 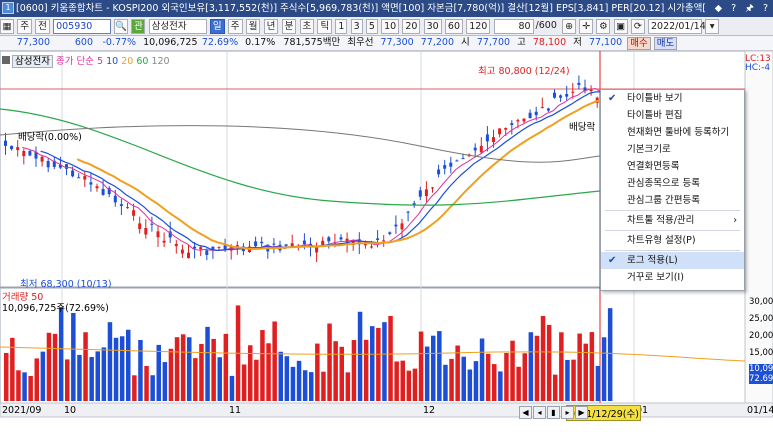 What do you see at coordinates (672, 166) in the screenshot?
I see `menu-item-link-screen: 연결화면등록` at bounding box center [672, 166].